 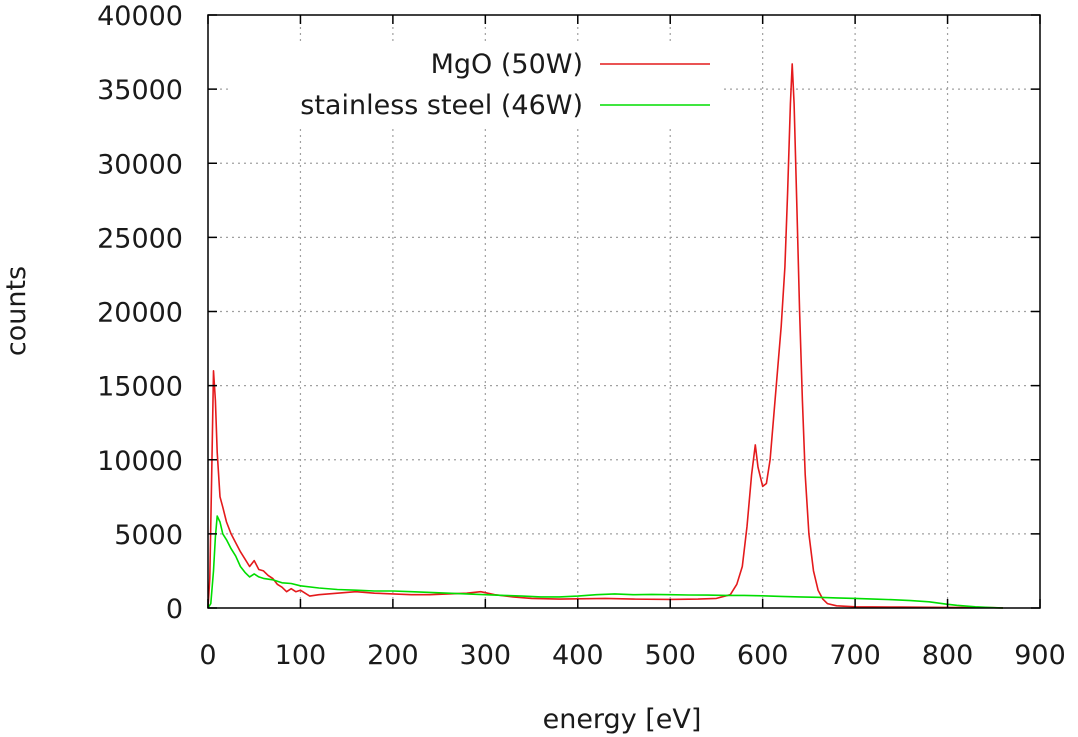 What do you see at coordinates (148, 535) in the screenshot?
I see `y-tick-label: 5000` at bounding box center [148, 535].